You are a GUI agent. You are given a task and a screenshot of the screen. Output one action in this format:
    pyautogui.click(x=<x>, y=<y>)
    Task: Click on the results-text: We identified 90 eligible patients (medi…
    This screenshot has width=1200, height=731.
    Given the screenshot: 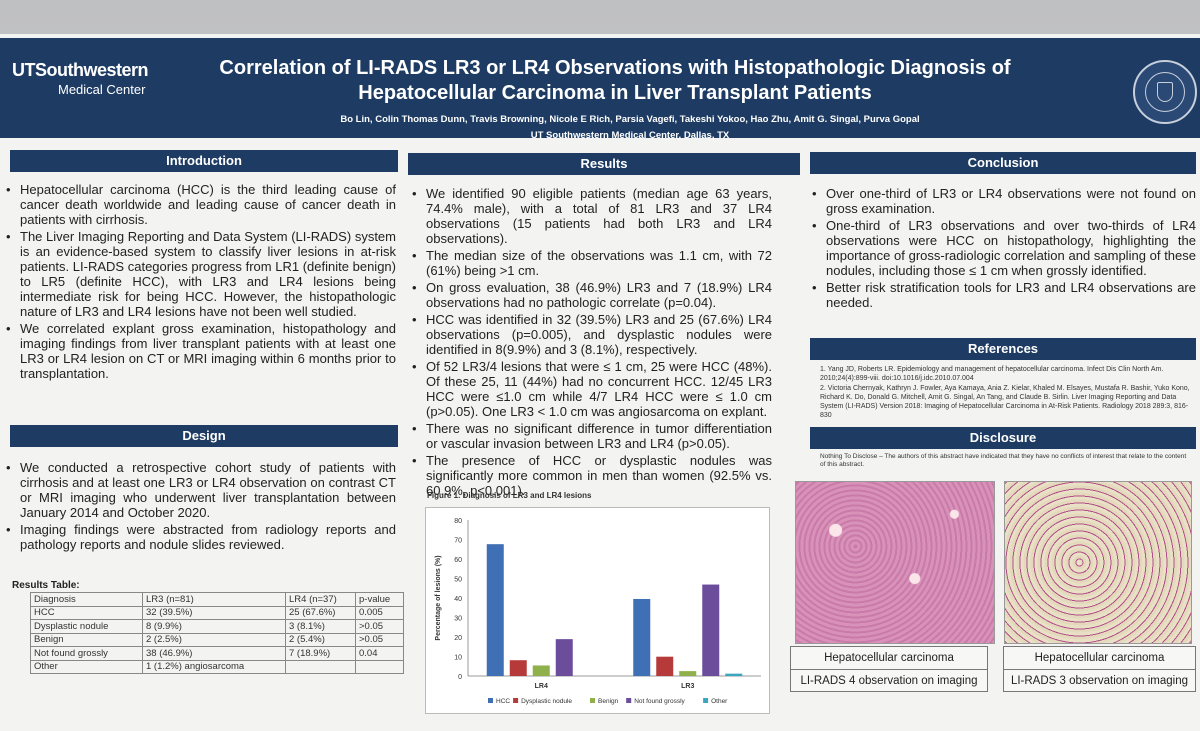 What is the action you would take?
    pyautogui.click(x=591, y=343)
    